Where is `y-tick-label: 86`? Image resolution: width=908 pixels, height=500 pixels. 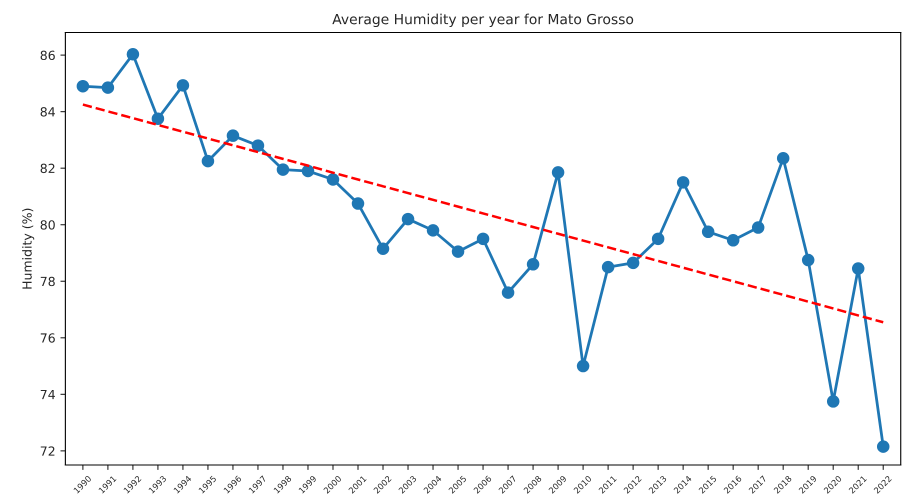 y-tick-label: 86 is located at coordinates (47, 55).